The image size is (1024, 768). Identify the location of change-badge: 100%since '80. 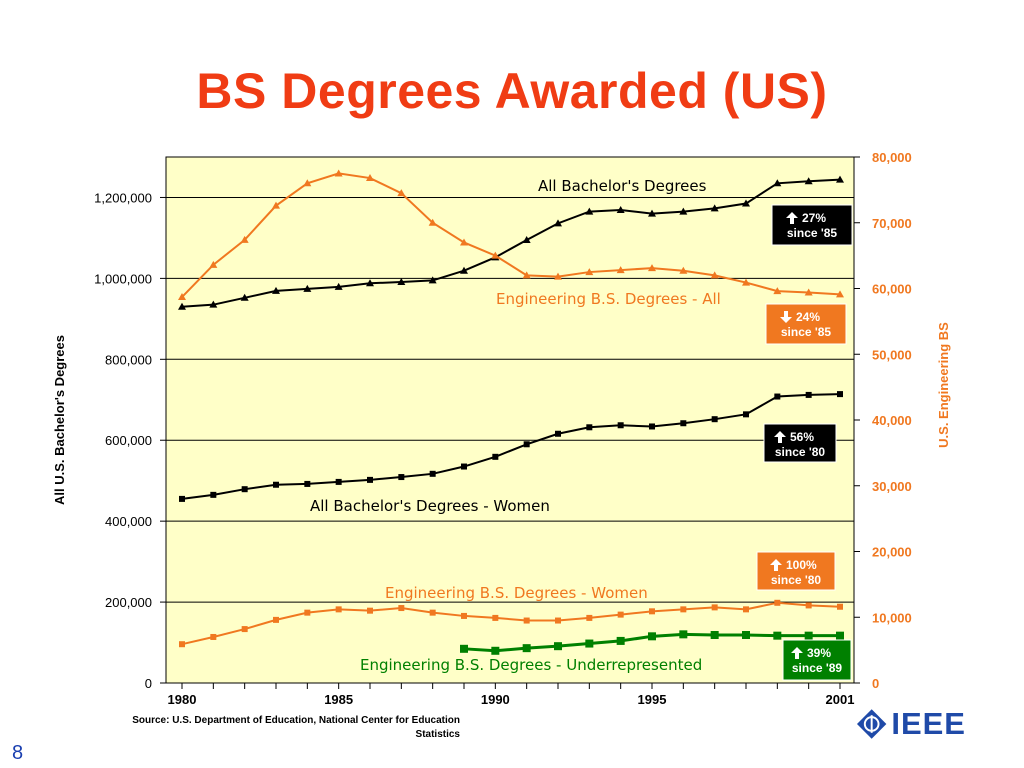
(796, 571).